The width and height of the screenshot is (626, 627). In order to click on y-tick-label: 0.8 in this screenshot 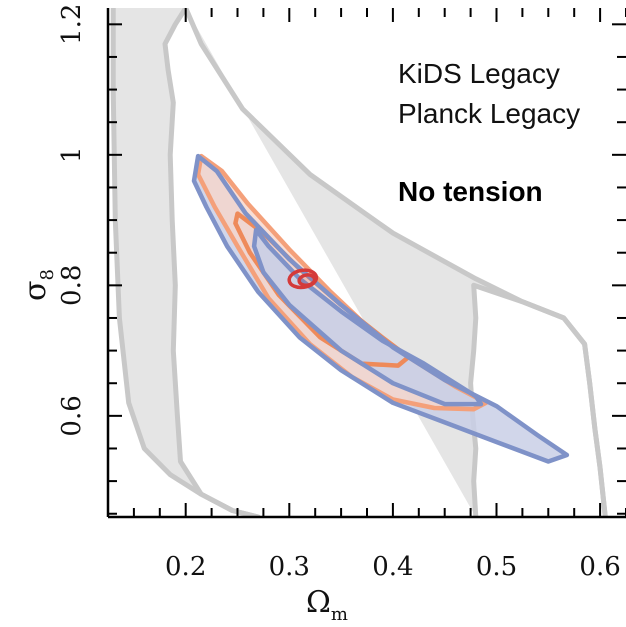, I will do `click(72, 285)`.